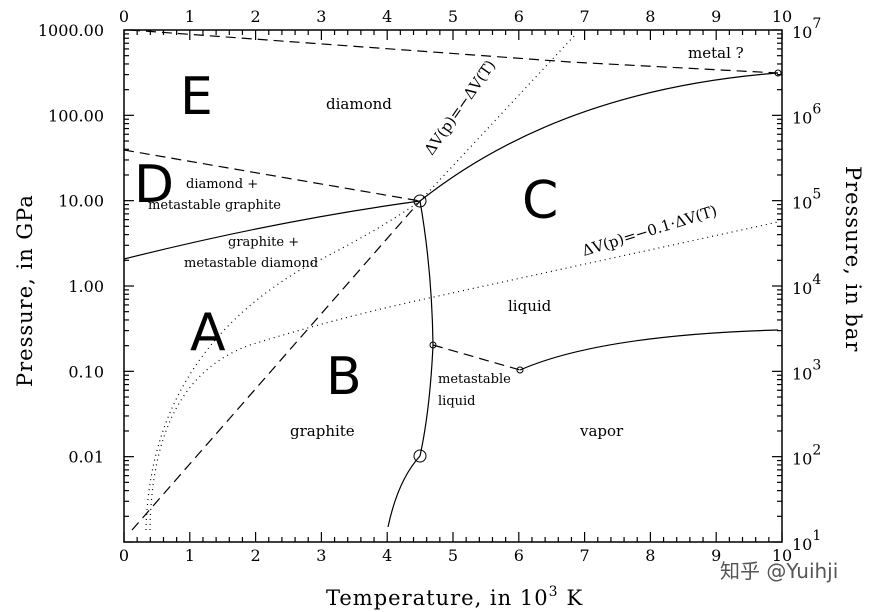 Image resolution: width=896 pixels, height=612 pixels. Describe the element at coordinates (387, 555) in the screenshot. I see `x-tick-label: 4` at that location.